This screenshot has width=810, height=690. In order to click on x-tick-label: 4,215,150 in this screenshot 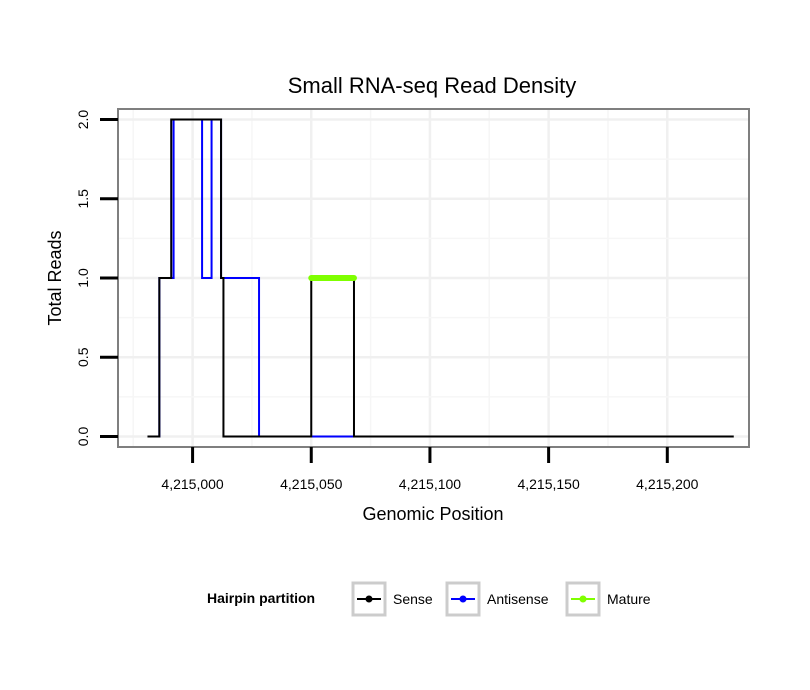, I will do `click(548, 484)`.